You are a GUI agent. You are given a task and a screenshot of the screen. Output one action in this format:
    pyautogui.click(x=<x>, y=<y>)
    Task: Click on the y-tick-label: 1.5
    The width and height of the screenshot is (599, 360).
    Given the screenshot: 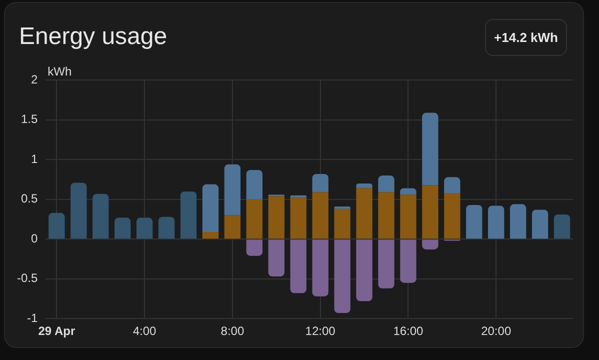 What is the action you would take?
    pyautogui.click(x=29, y=119)
    